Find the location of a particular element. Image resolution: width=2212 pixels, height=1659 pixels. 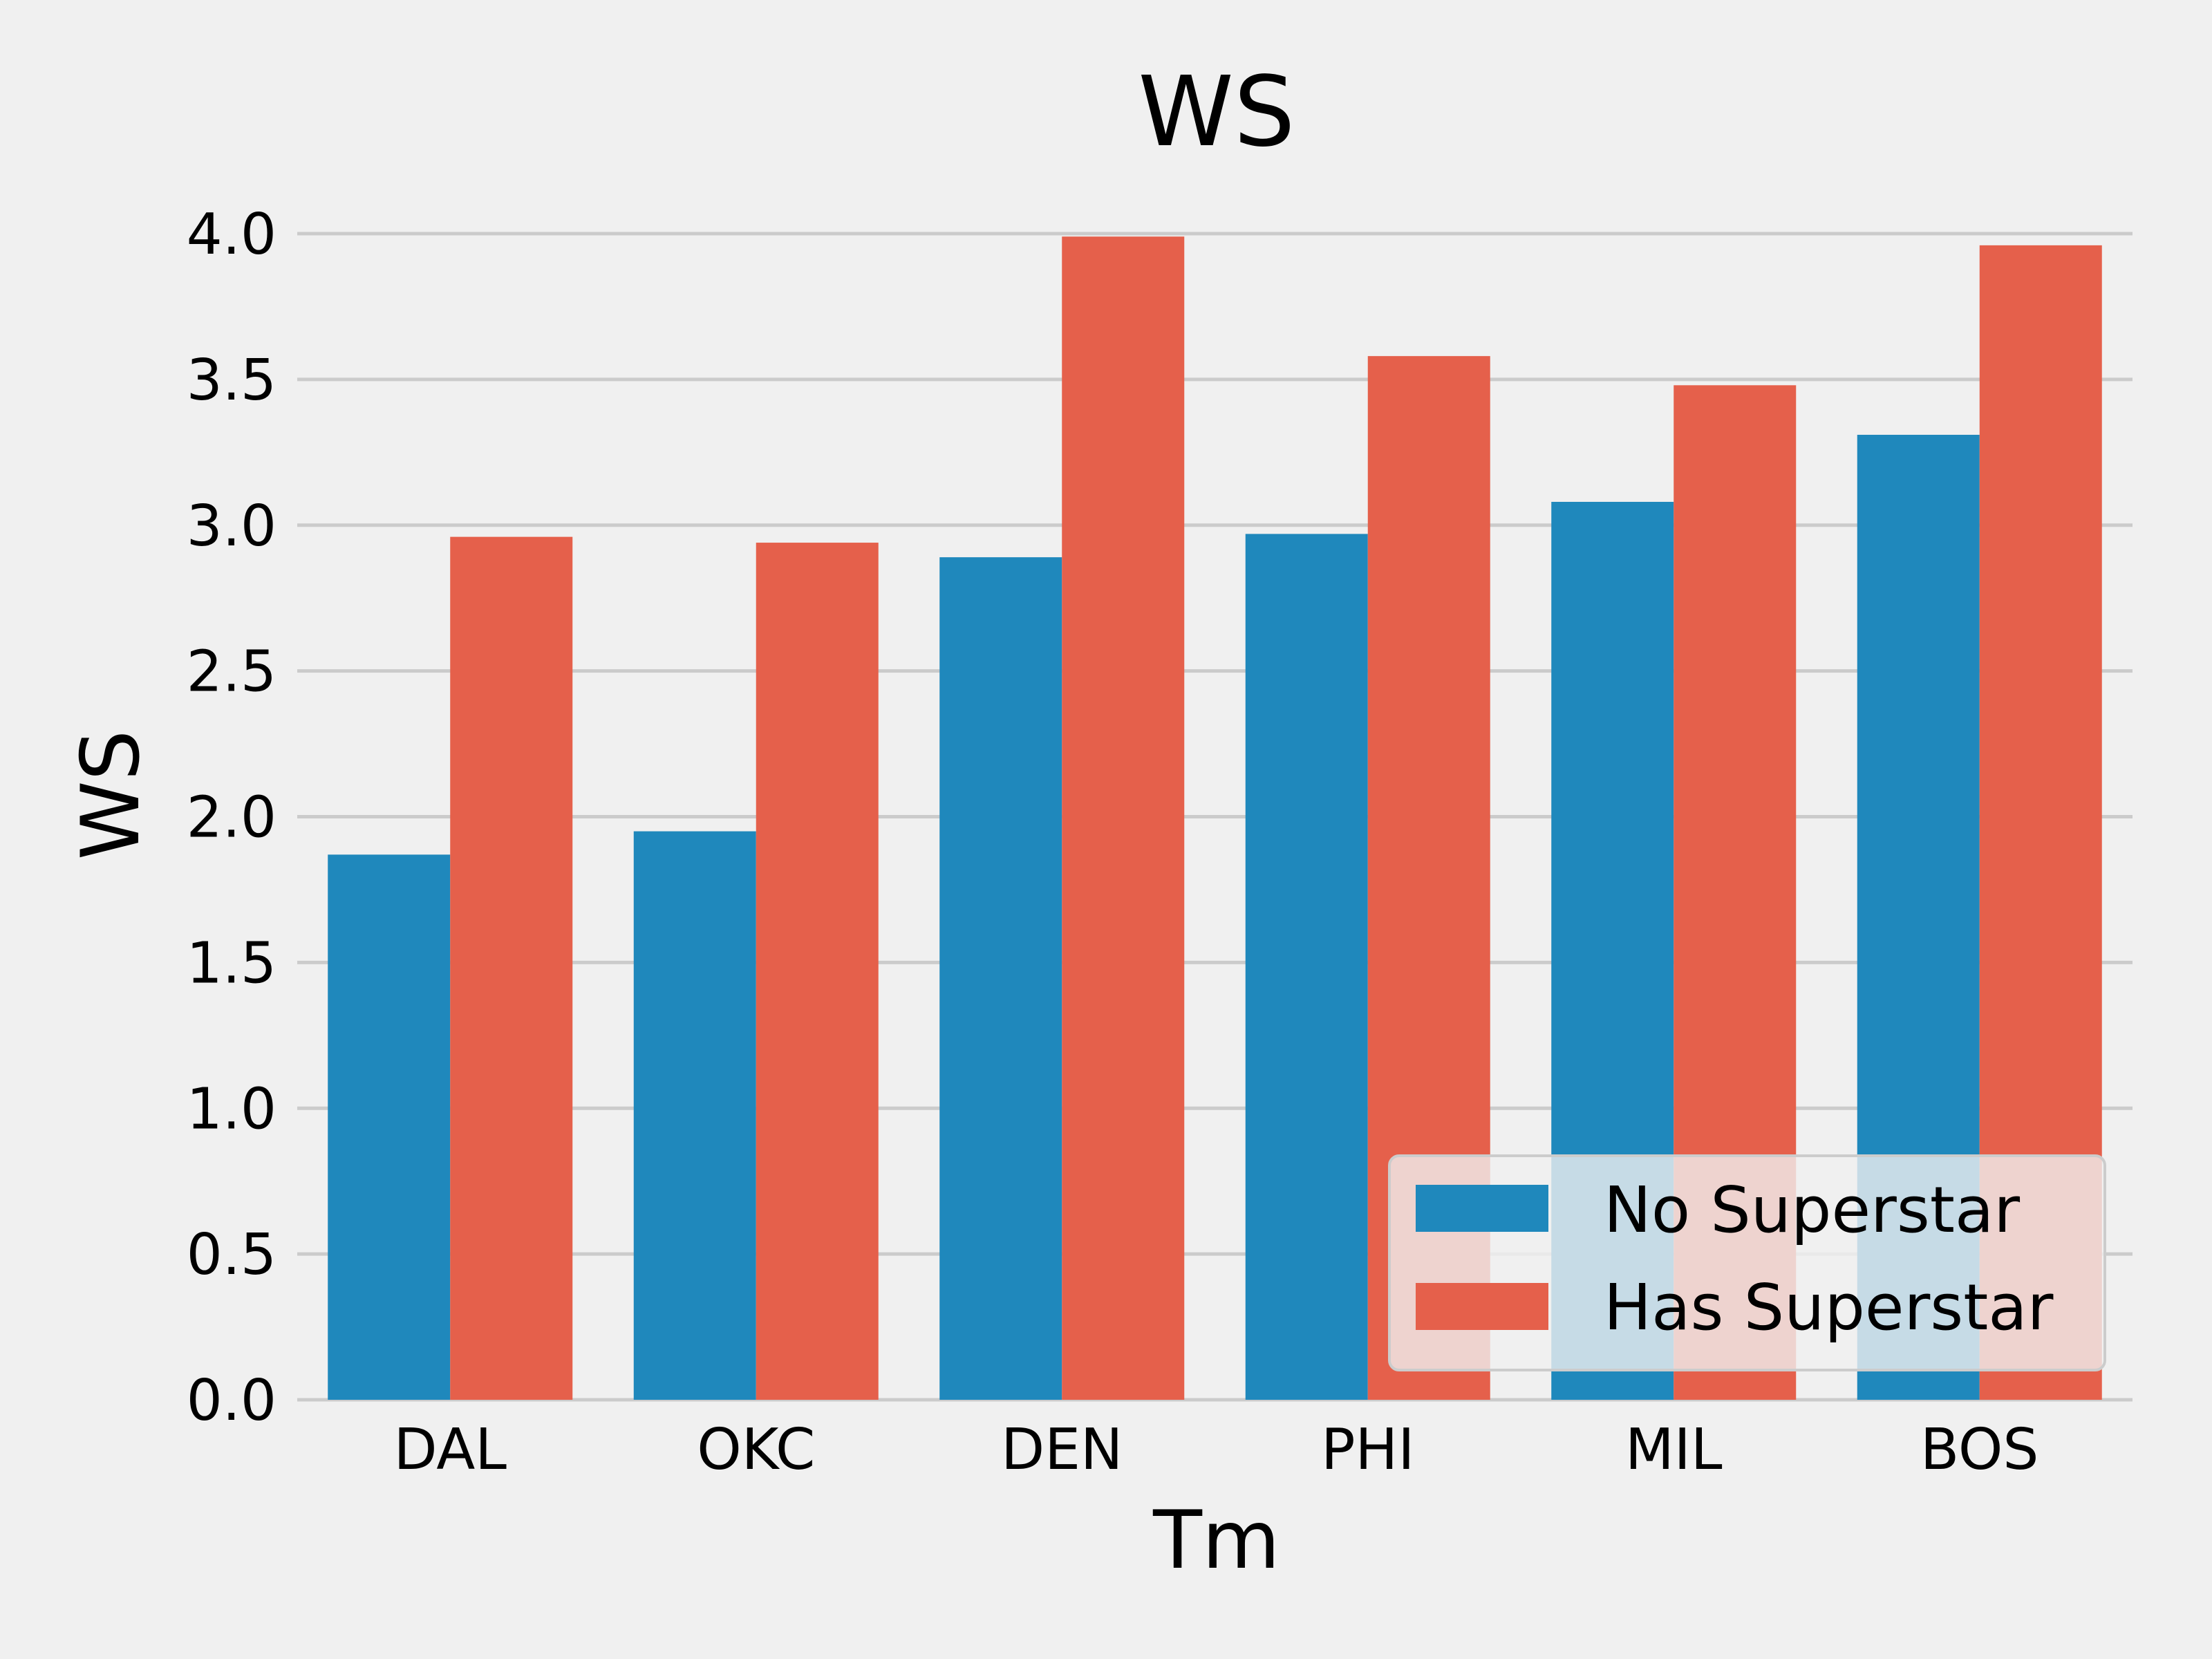

x-axis-title: Tm is located at coordinates (1216, 1540).